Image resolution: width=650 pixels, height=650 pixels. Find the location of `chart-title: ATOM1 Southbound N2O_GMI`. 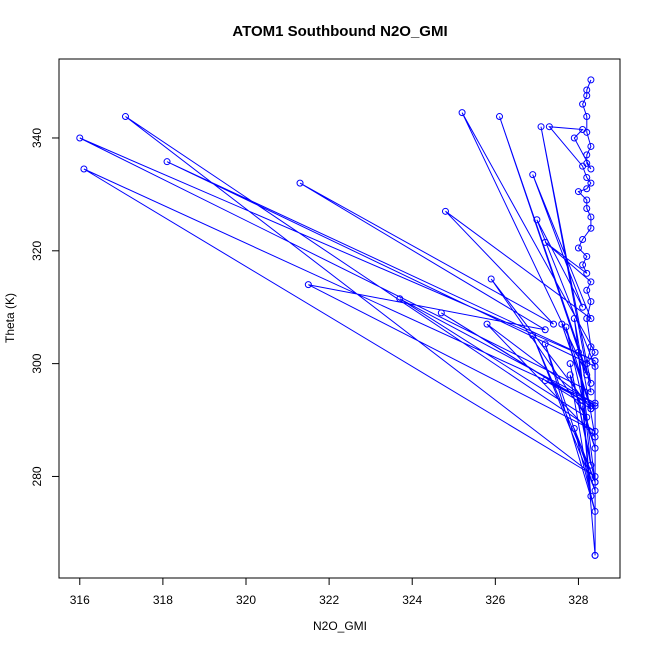

chart-title: ATOM1 Southbound N2O_GMI is located at coordinates (339, 31).